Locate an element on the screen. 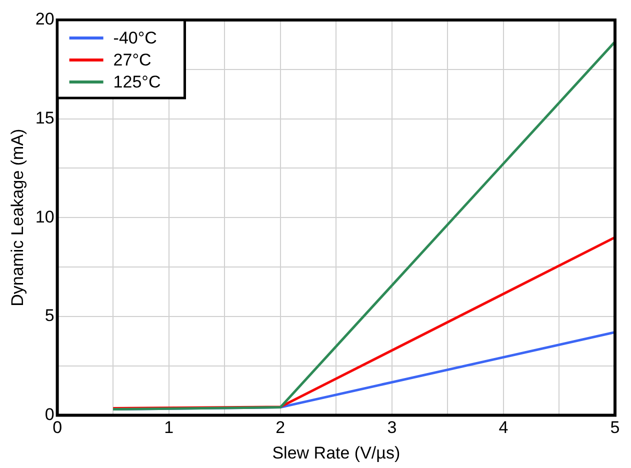  x-tick-label: 4 is located at coordinates (503, 428).